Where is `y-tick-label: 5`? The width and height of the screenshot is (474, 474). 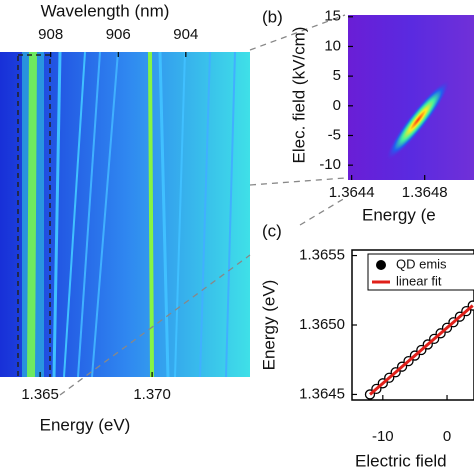
y-tick-label: 5 is located at coordinates (337, 75).